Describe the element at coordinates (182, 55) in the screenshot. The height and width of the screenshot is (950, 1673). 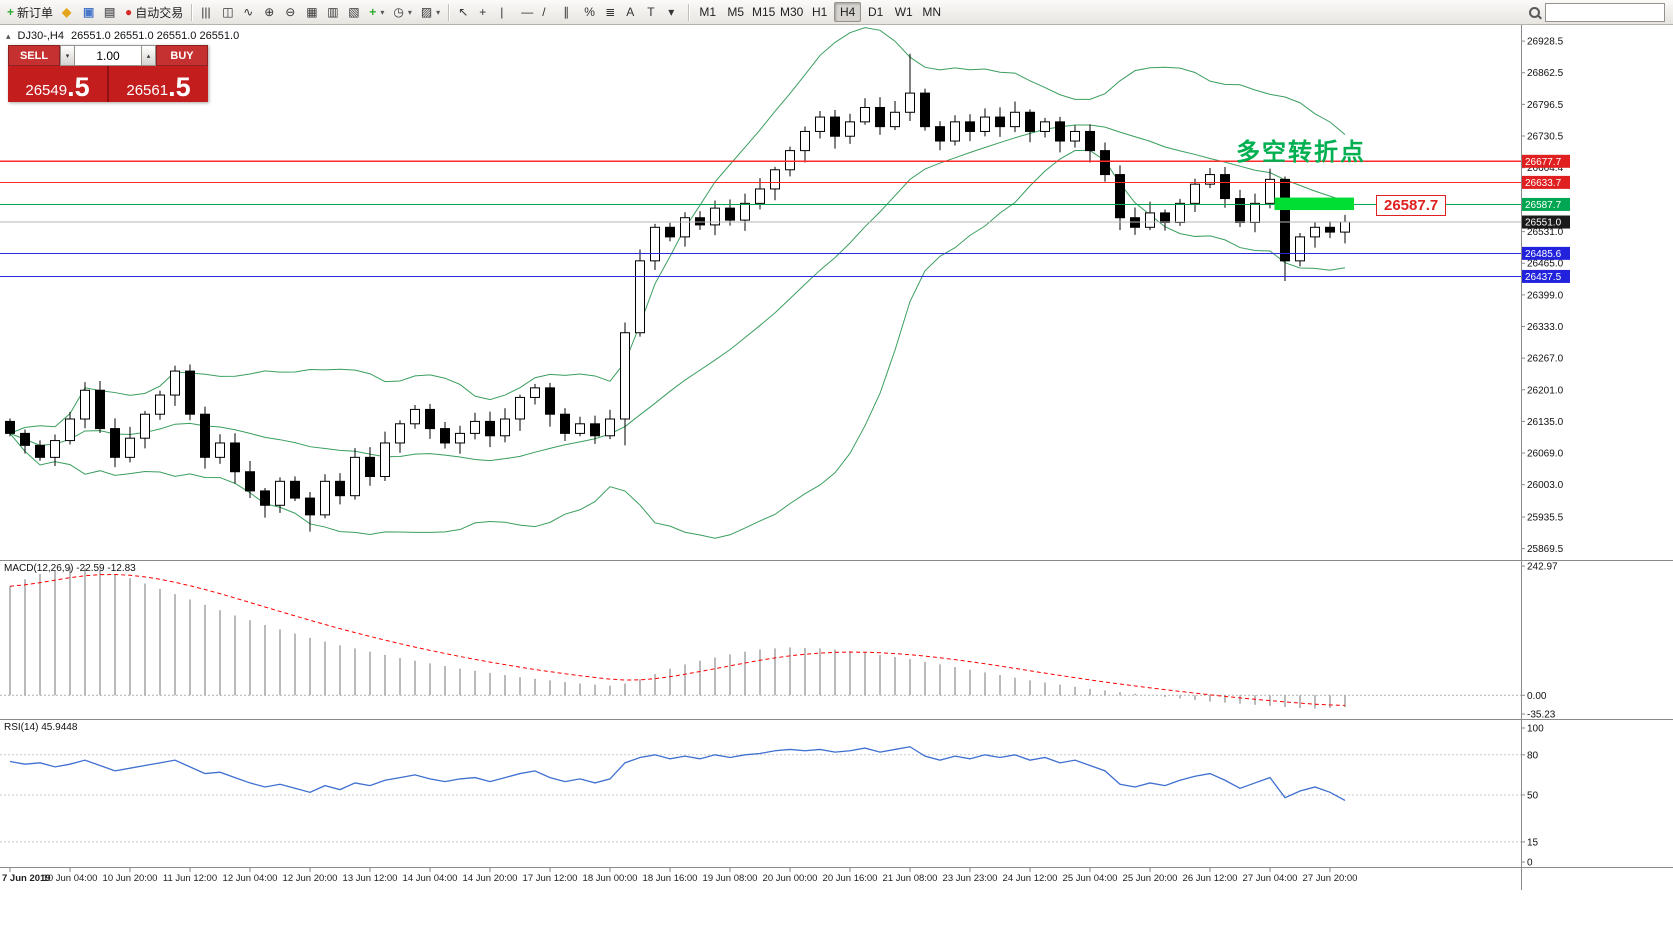
I see `buy-button: BUY` at that location.